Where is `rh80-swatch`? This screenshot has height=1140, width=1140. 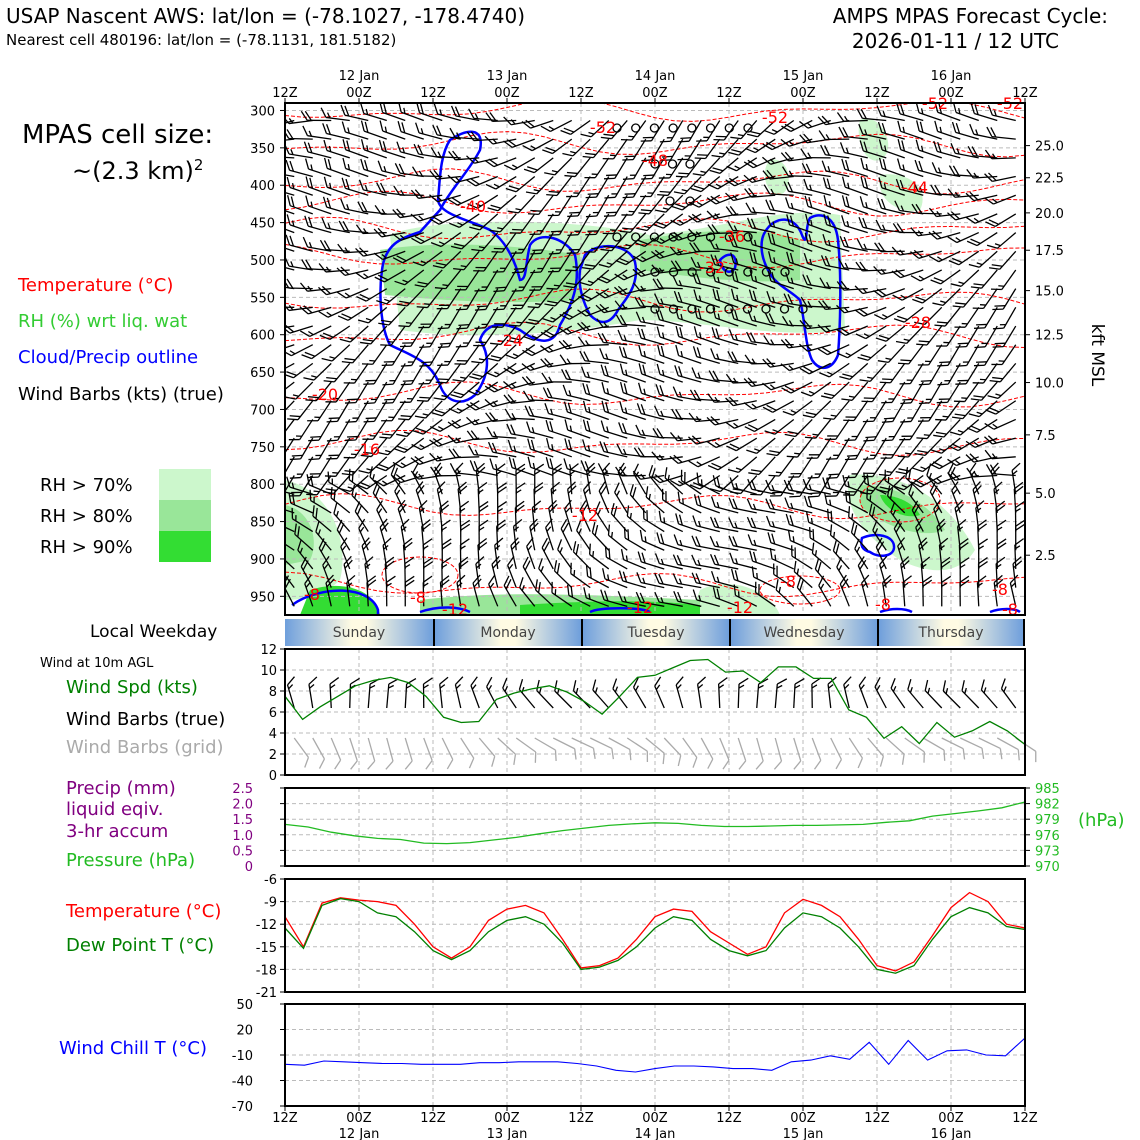
rh80-swatch is located at coordinates (185, 515).